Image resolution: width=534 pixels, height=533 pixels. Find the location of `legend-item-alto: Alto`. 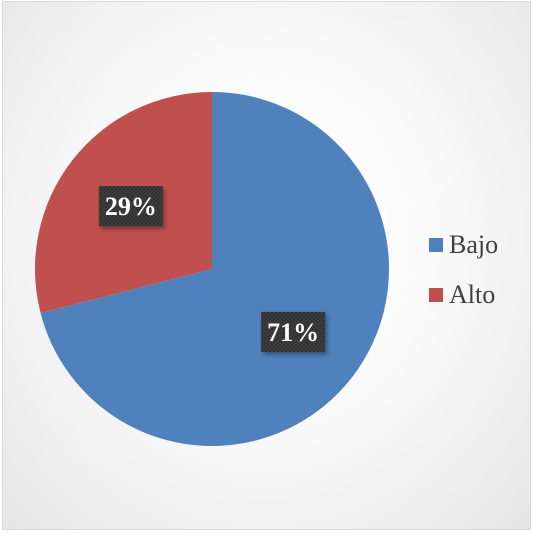

legend-item-alto: Alto is located at coordinates (463, 295).